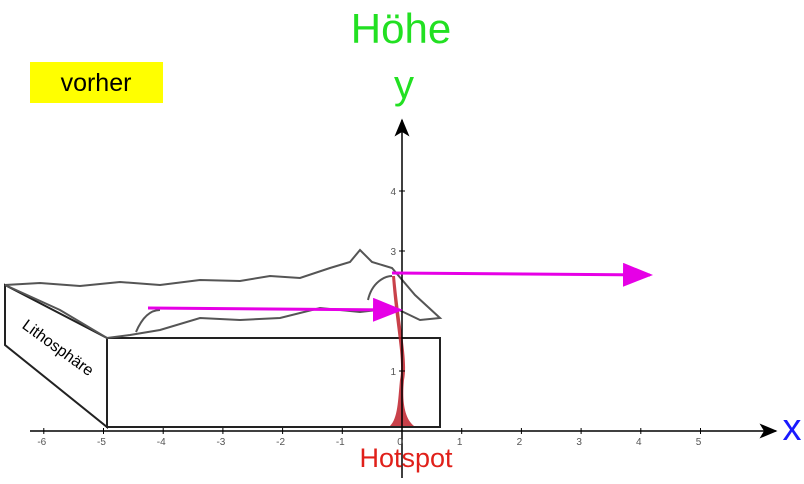 The height and width of the screenshot is (484, 804). I want to click on x-tick-label: -6, so click(41, 442).